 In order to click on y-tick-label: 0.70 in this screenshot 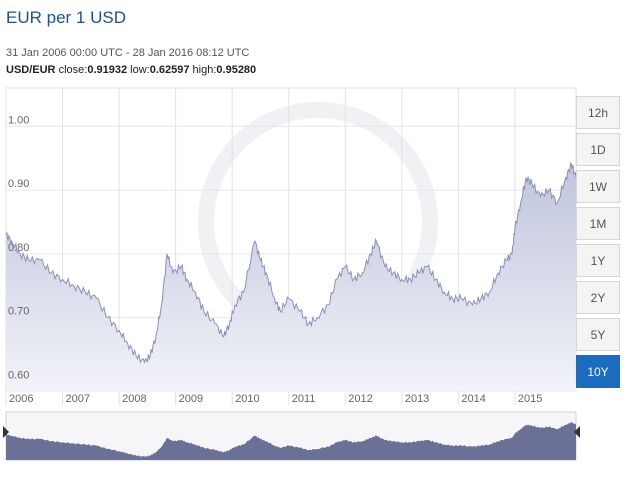, I will do `click(18, 312)`.